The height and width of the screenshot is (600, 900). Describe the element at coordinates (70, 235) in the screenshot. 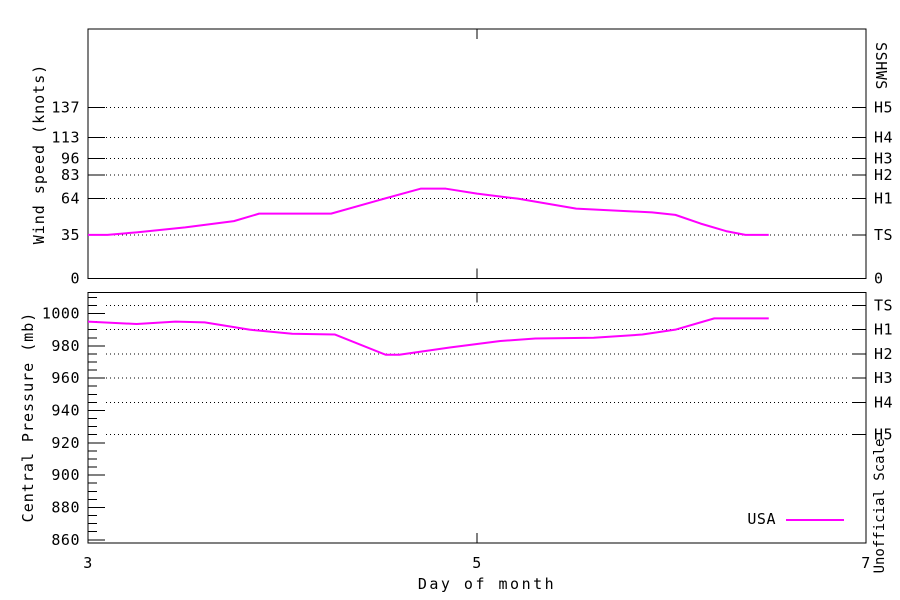

I see `wind-ytick-label: 35` at that location.